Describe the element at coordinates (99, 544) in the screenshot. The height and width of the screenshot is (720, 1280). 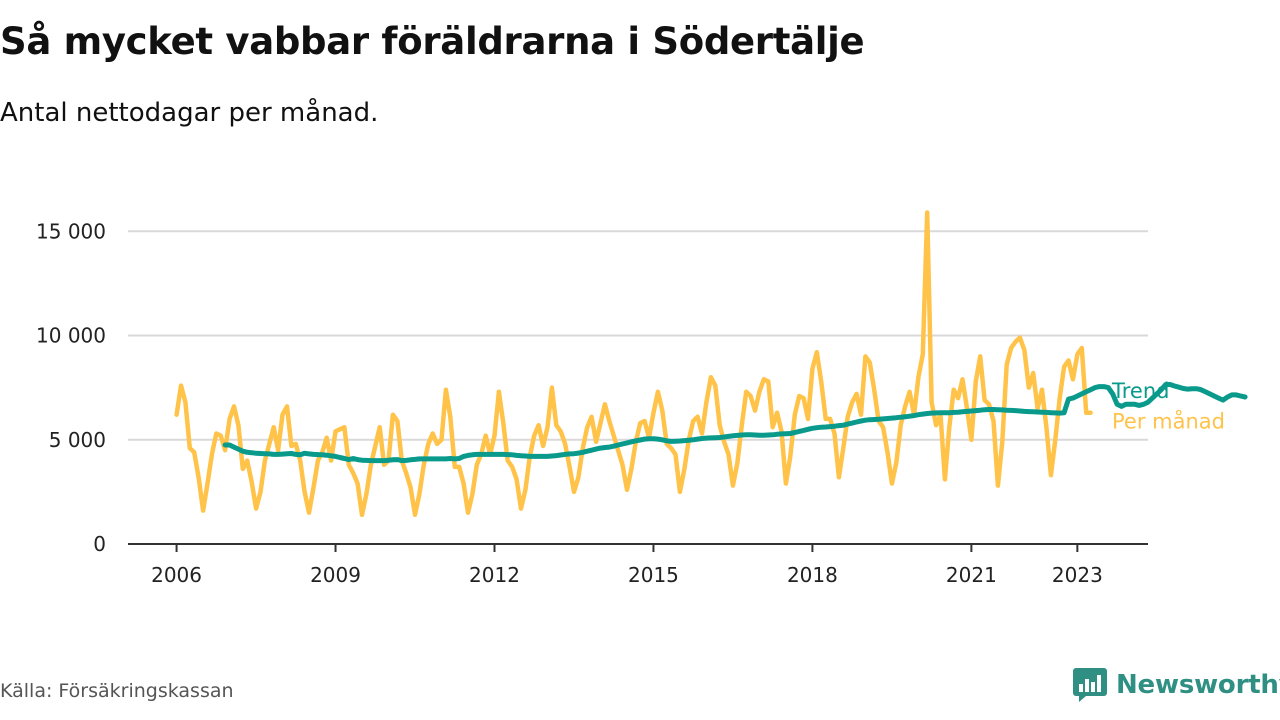
I see `y-tick-label: 0` at that location.